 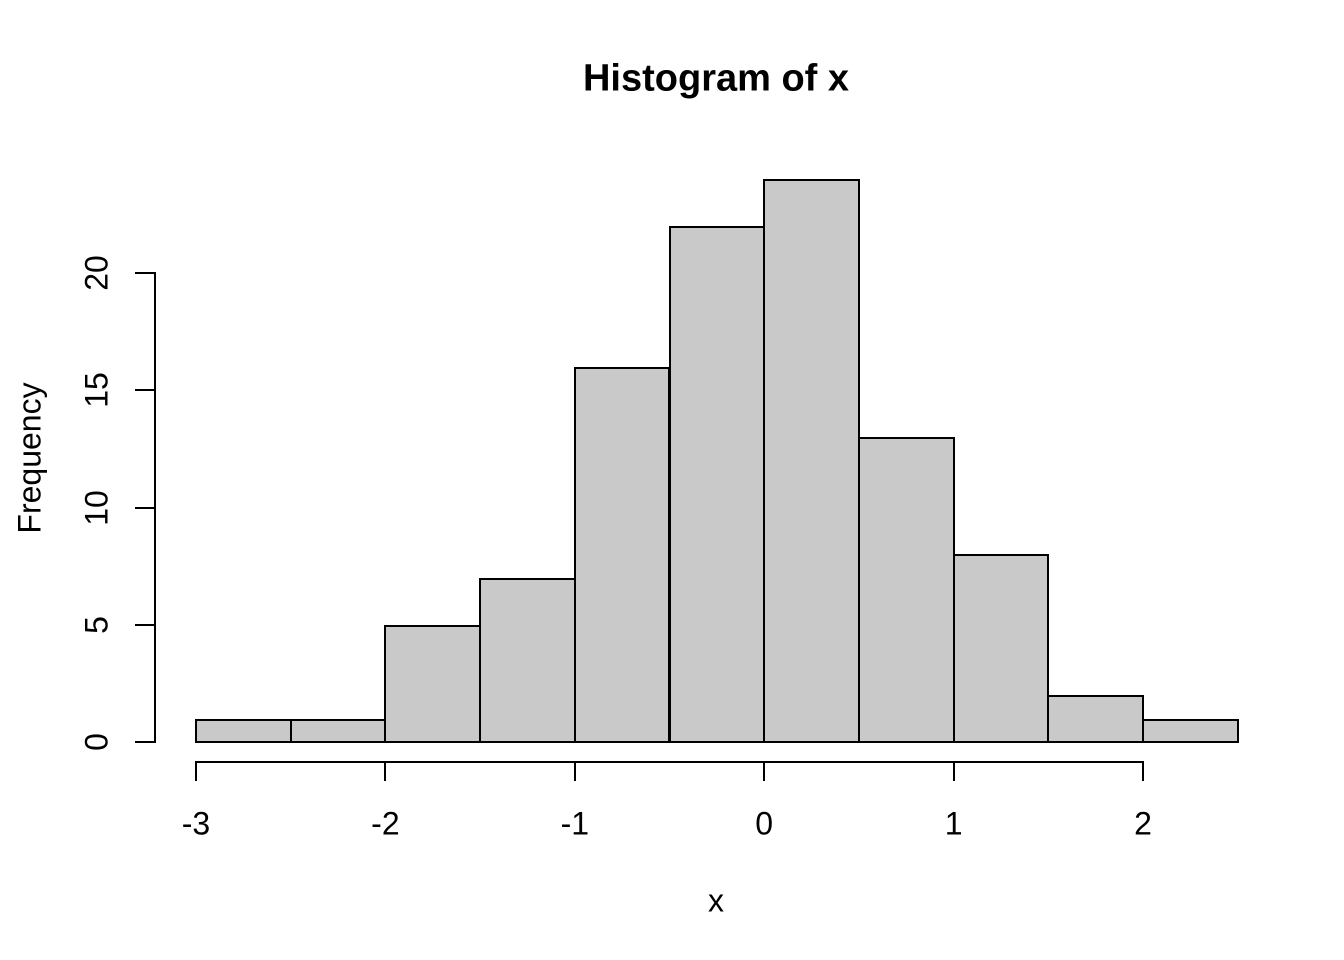 What do you see at coordinates (96, 742) in the screenshot?
I see `y-tick-label: 0` at bounding box center [96, 742].